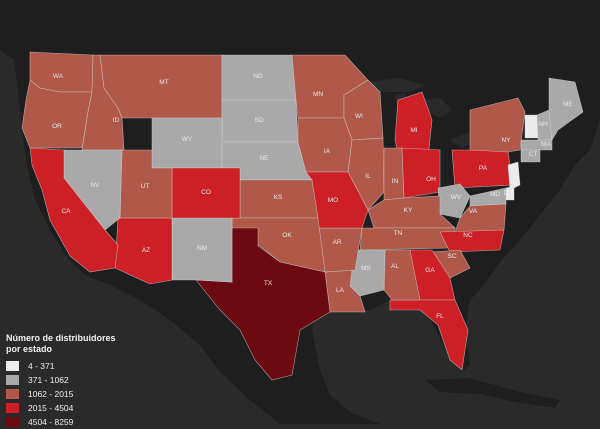 The height and width of the screenshot is (429, 600). I want to click on state-label-me: ME, so click(568, 104).